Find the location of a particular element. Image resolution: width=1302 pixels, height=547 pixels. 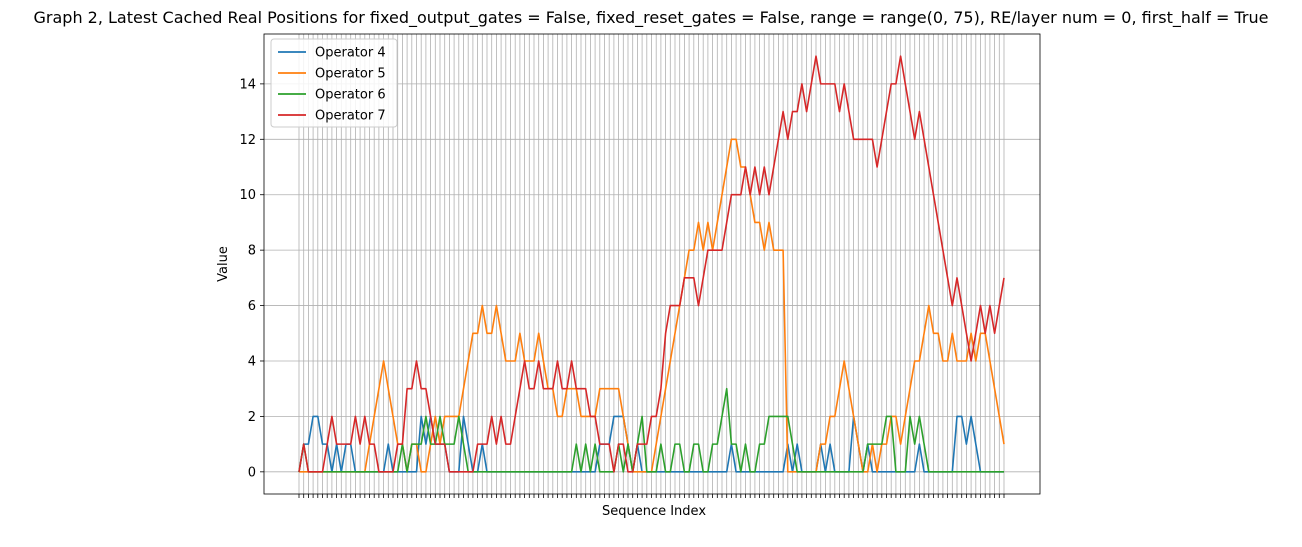

y-ticks: 0 2 4 6 8 10 12 14 is located at coordinates (251, 278).